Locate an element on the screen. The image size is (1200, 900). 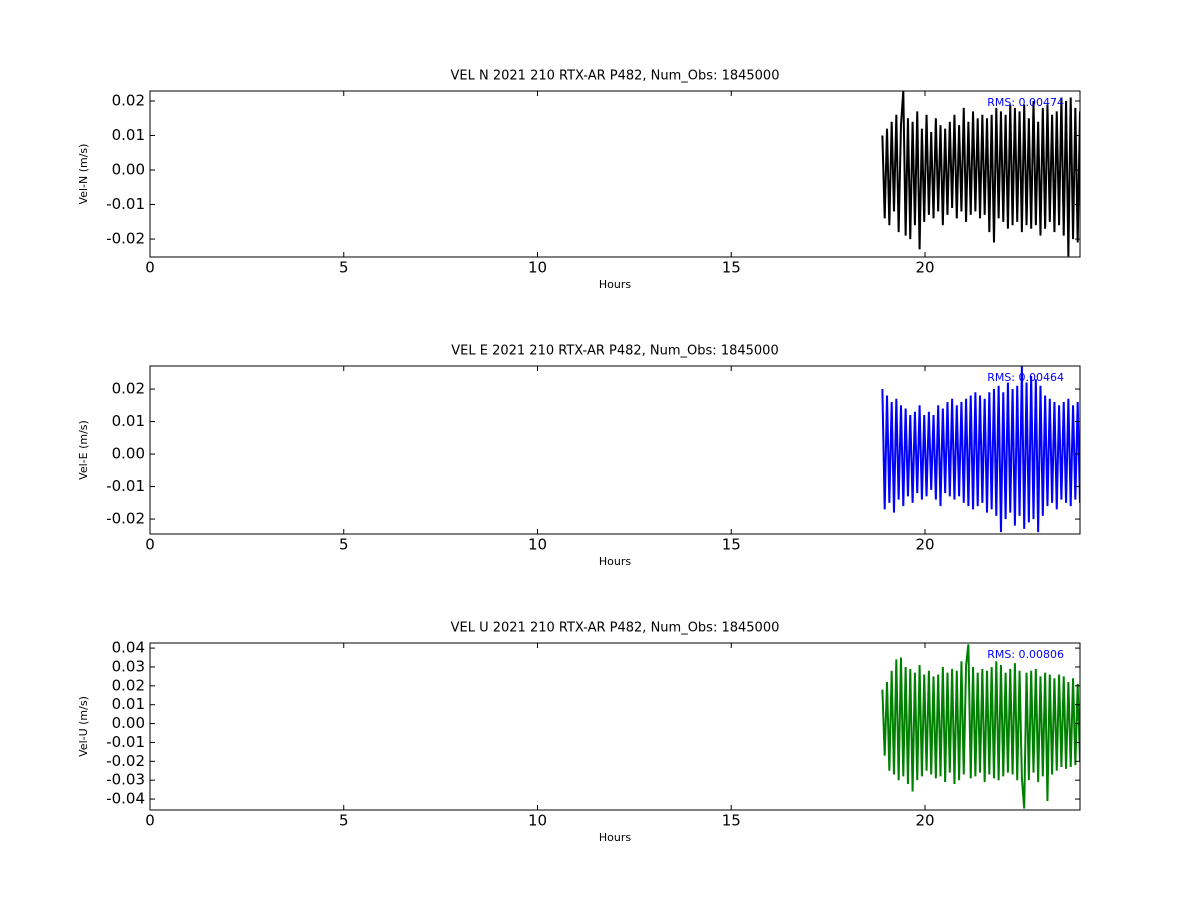
rms-annotation: RMS: 0.00806 is located at coordinates (1025, 654).